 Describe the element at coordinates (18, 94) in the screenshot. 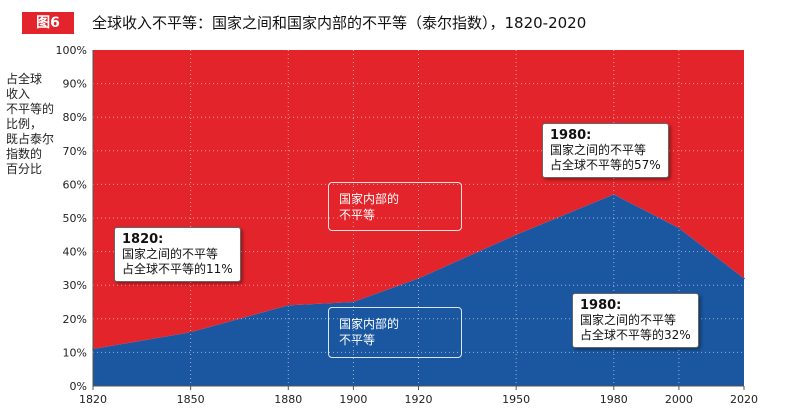

I see `y-axis-label-line: 收入` at that location.